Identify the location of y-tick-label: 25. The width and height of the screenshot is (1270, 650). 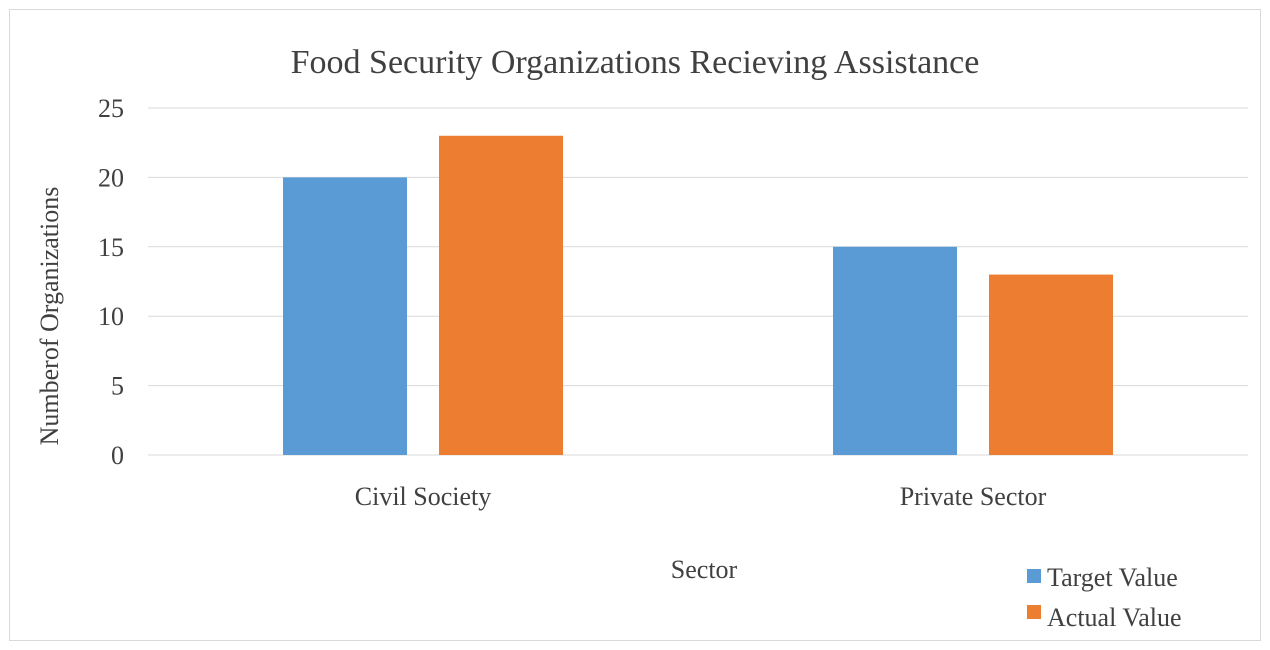
(111, 108).